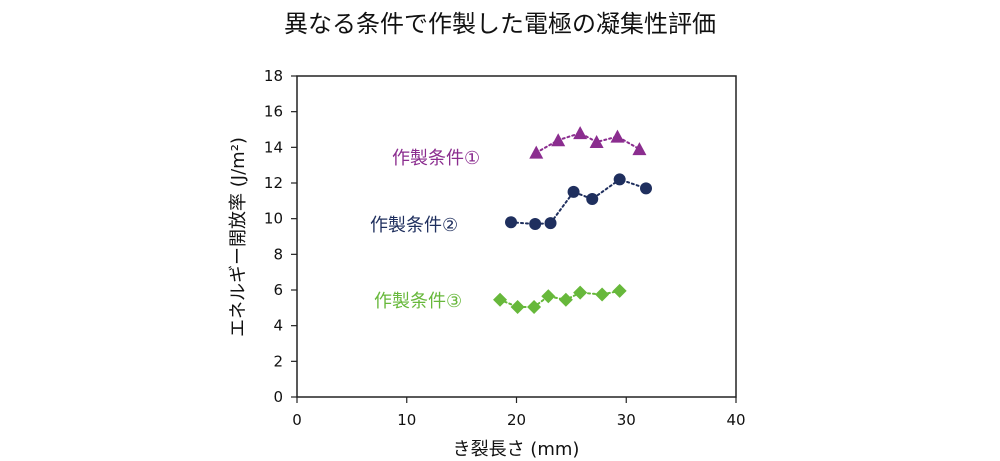 The image size is (1000, 461). I want to click on x-tick-label: 40, so click(735, 420).